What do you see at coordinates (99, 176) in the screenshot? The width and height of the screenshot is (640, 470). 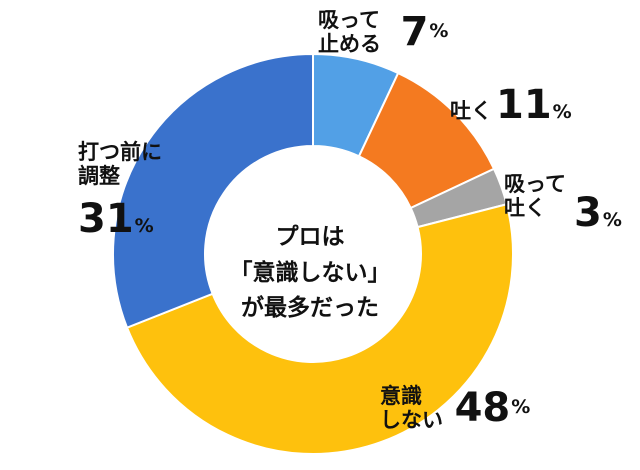 I see `label-text: 調整` at bounding box center [99, 176].